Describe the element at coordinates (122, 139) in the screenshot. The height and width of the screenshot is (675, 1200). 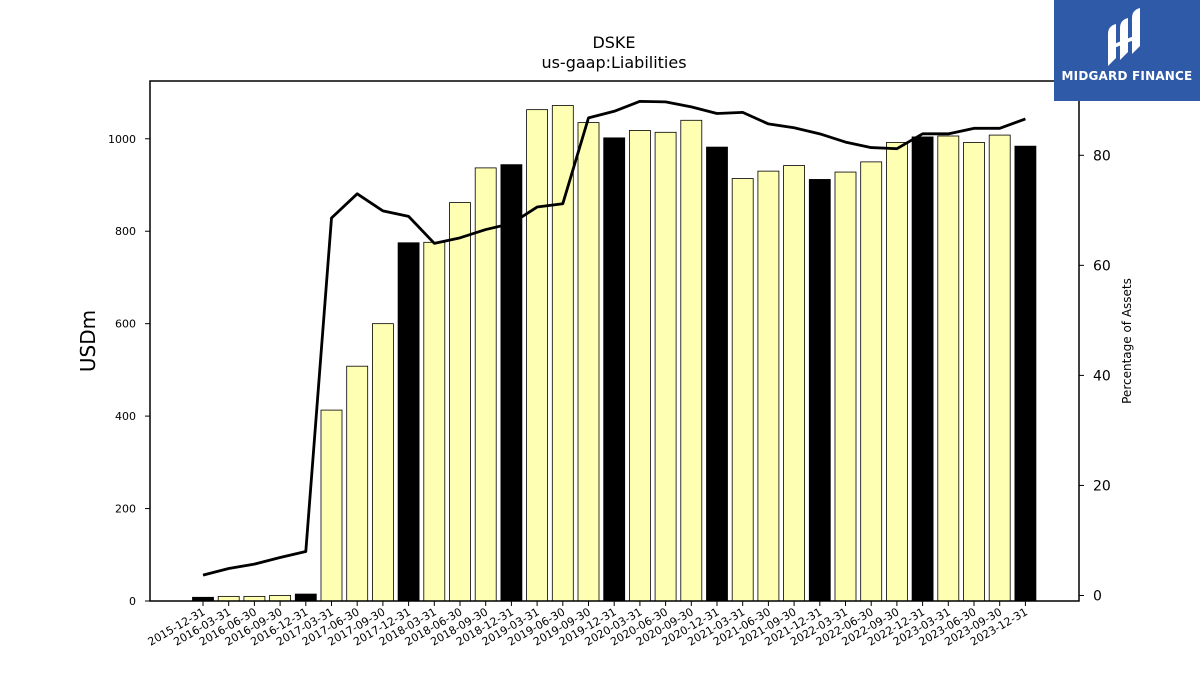
I see `y-tick-label: 1000` at that location.